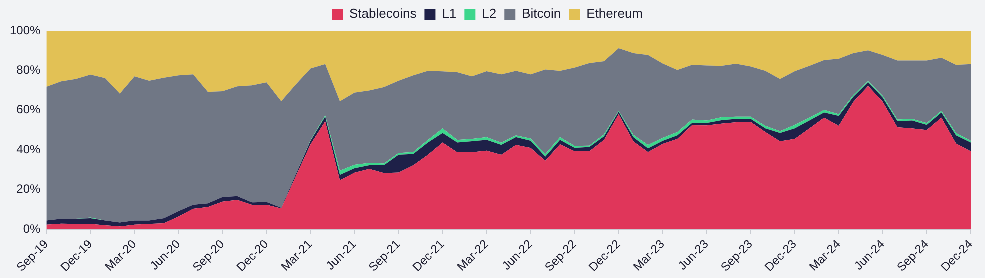  I want to click on y-tick-label: 40%, so click(29, 149).